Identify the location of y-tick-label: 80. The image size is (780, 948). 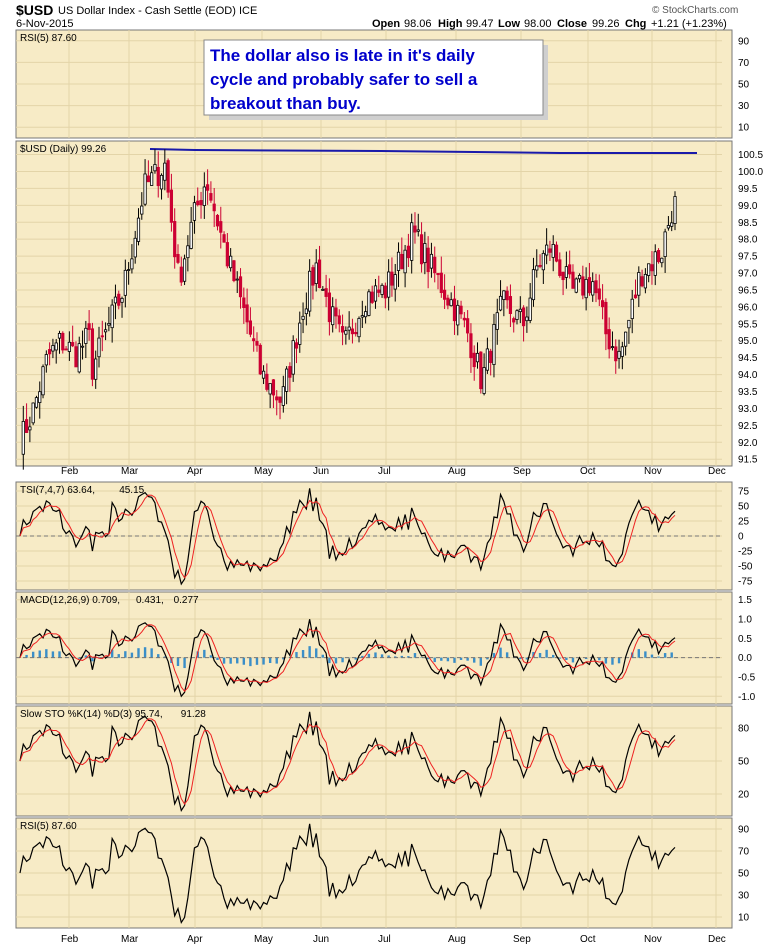
(744, 729).